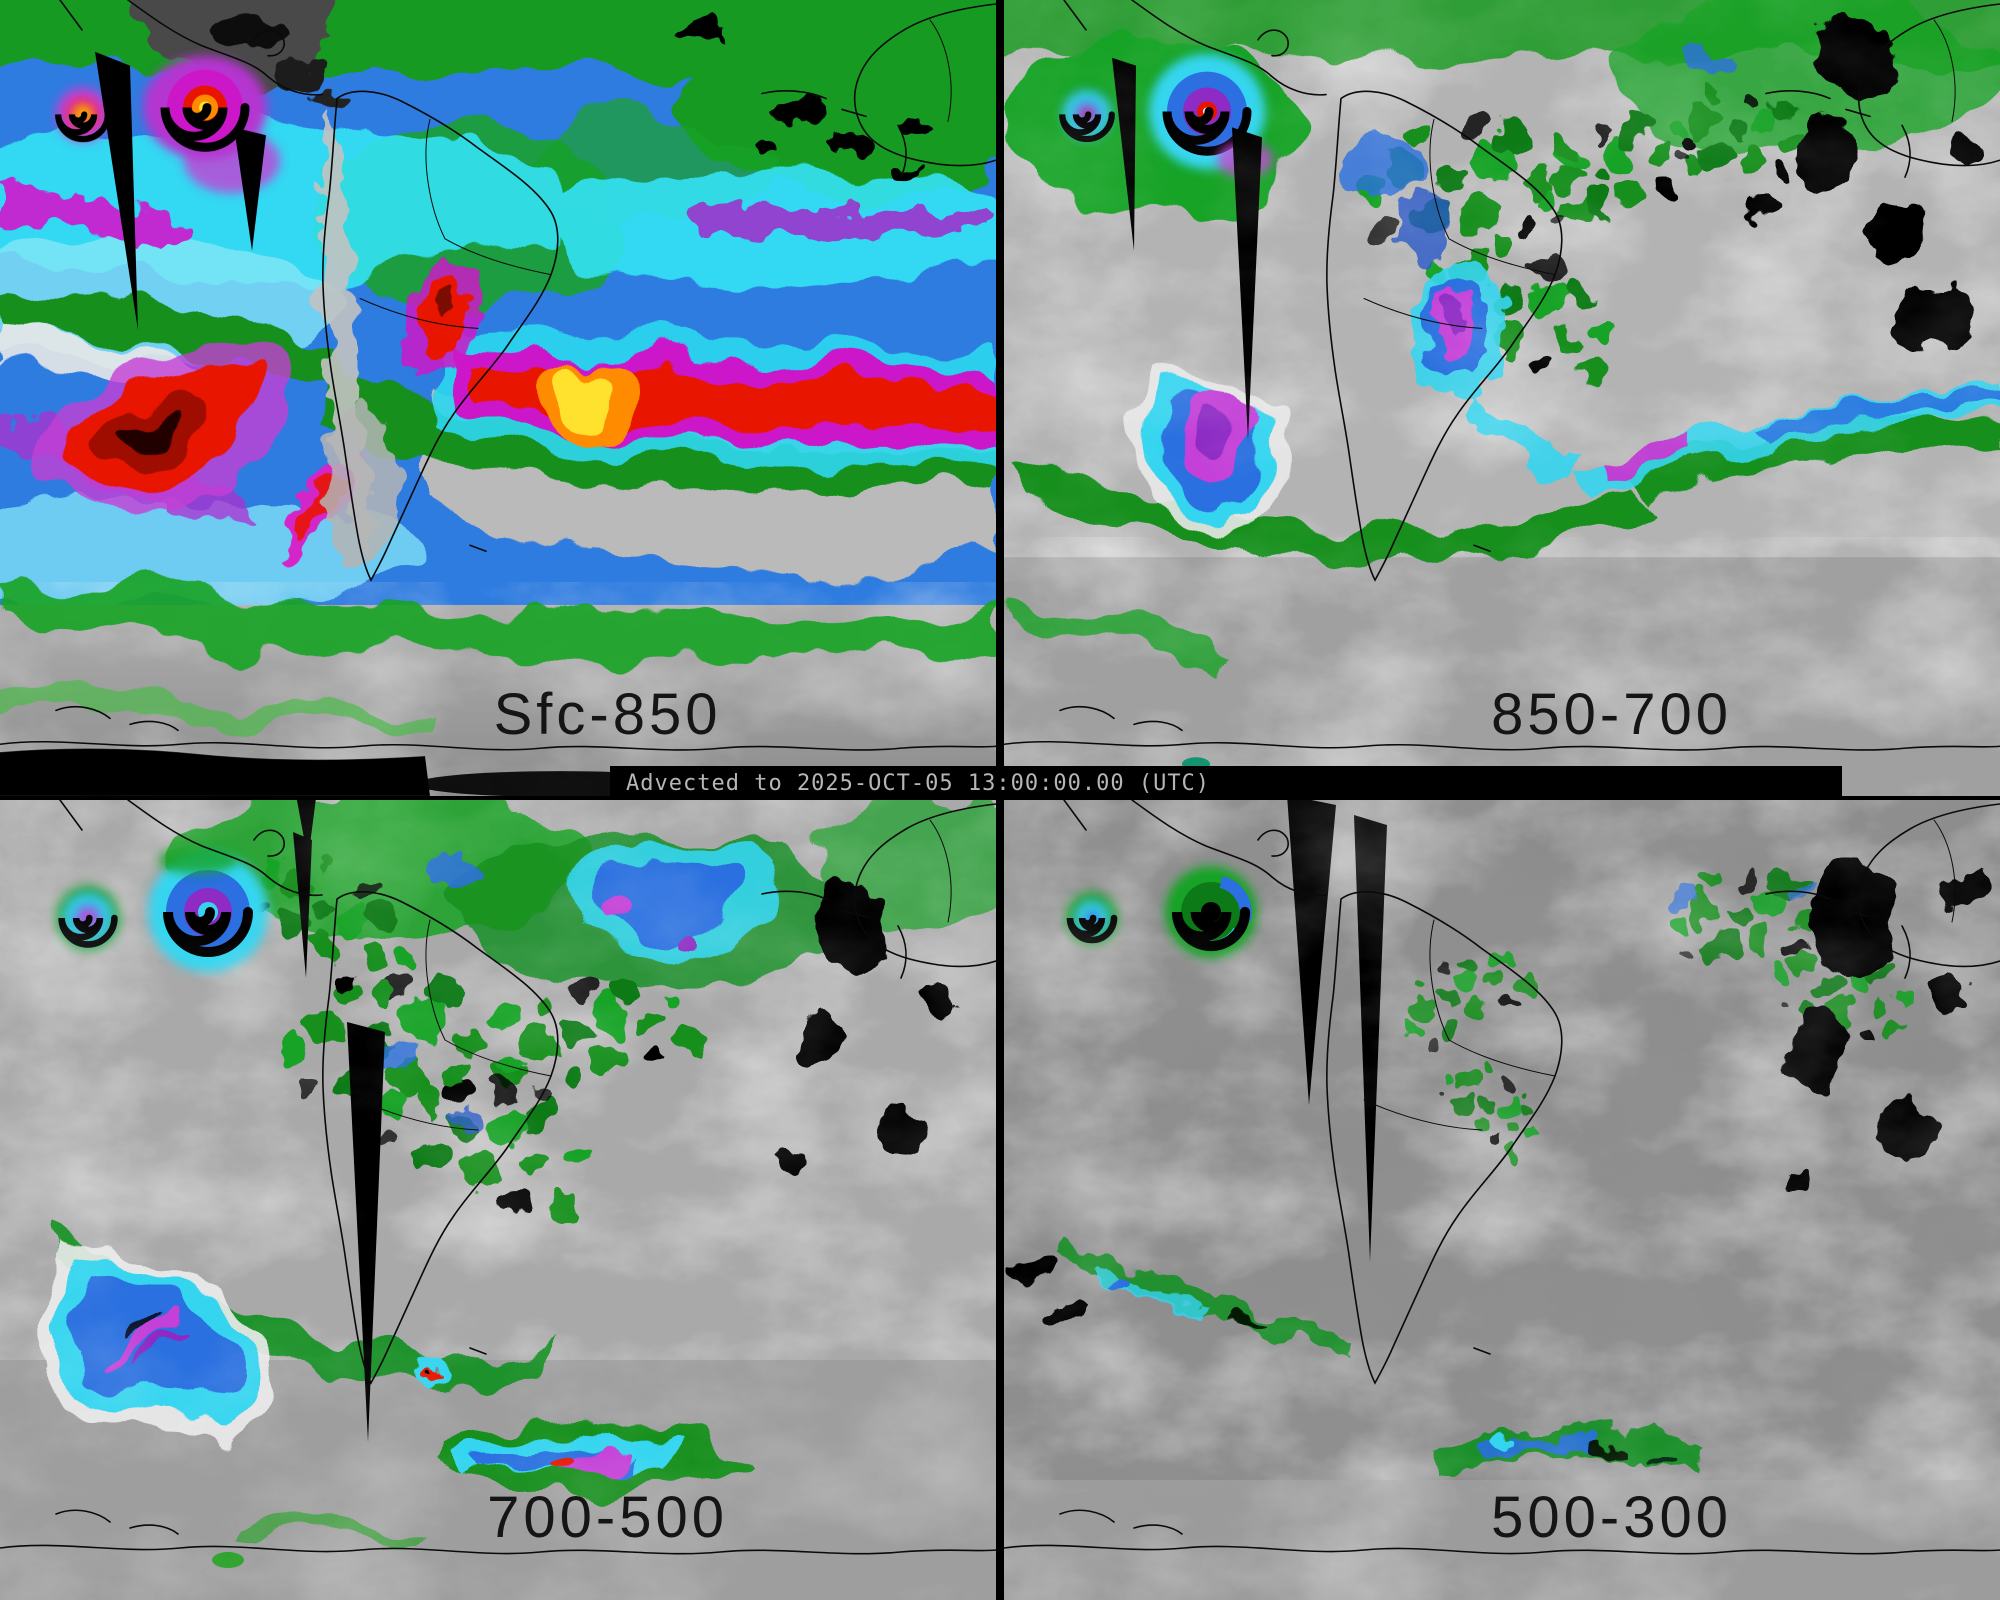  Describe the element at coordinates (607, 714) in the screenshot. I see `panel-label-sfc-850: Sfc-850` at that location.